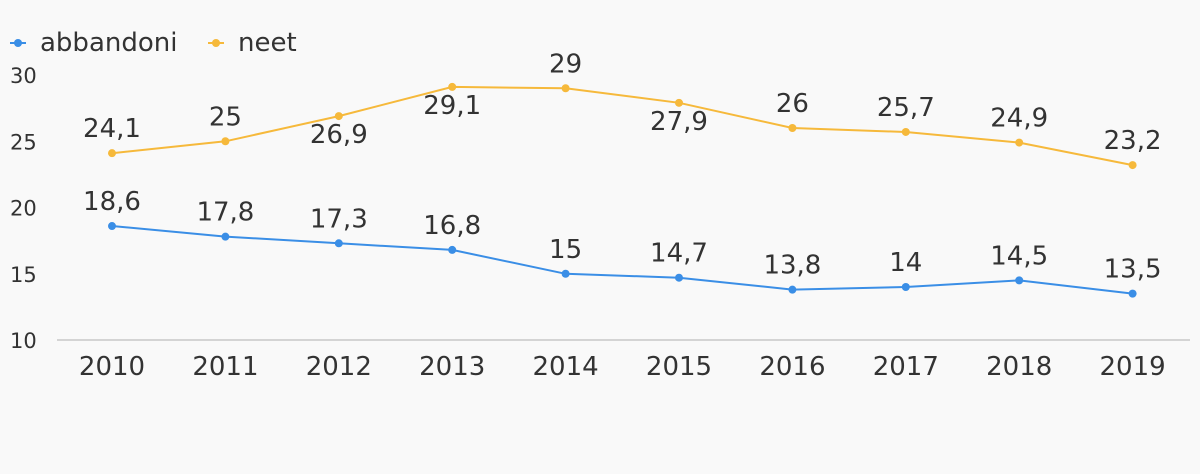 The width and height of the screenshot is (1200, 474). Describe the element at coordinates (267, 43) in the screenshot. I see `legend-label-neet: neet` at that location.